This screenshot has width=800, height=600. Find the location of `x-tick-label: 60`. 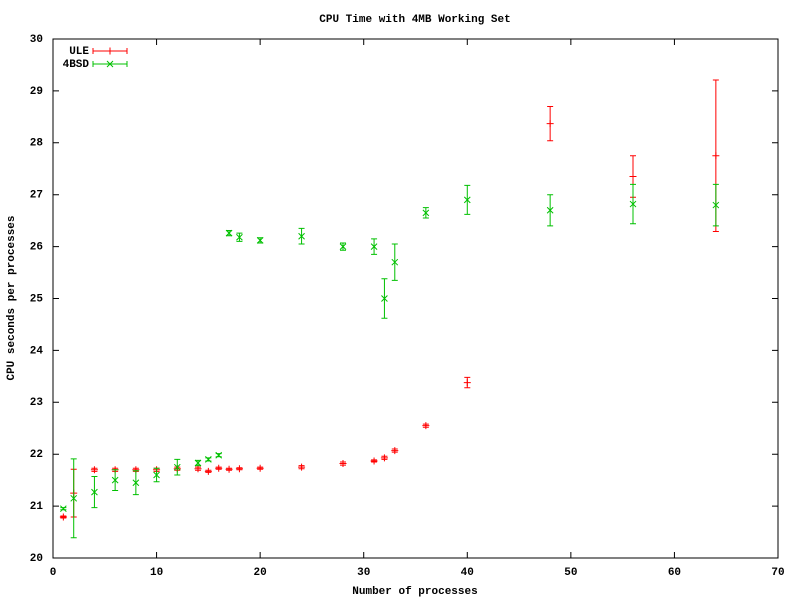

x-tick-label: 60 is located at coordinates (674, 573).